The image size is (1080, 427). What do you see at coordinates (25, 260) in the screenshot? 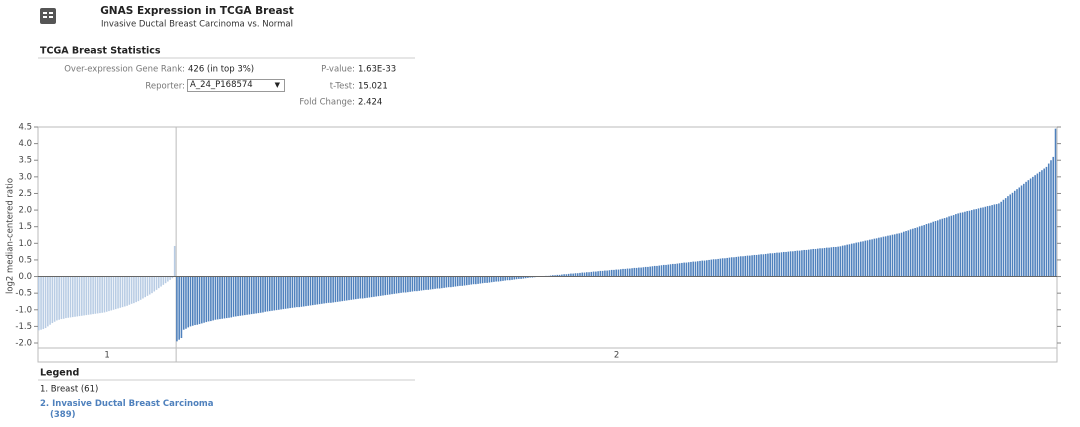
I see `y-tick-label: 0.5` at bounding box center [25, 260].